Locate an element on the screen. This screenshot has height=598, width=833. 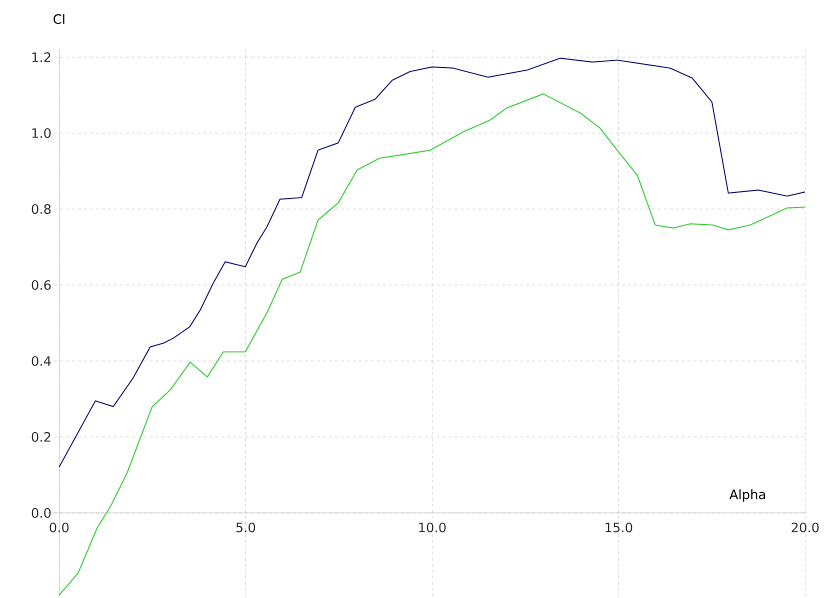
x-tick-label: 10.0 is located at coordinates (432, 527).